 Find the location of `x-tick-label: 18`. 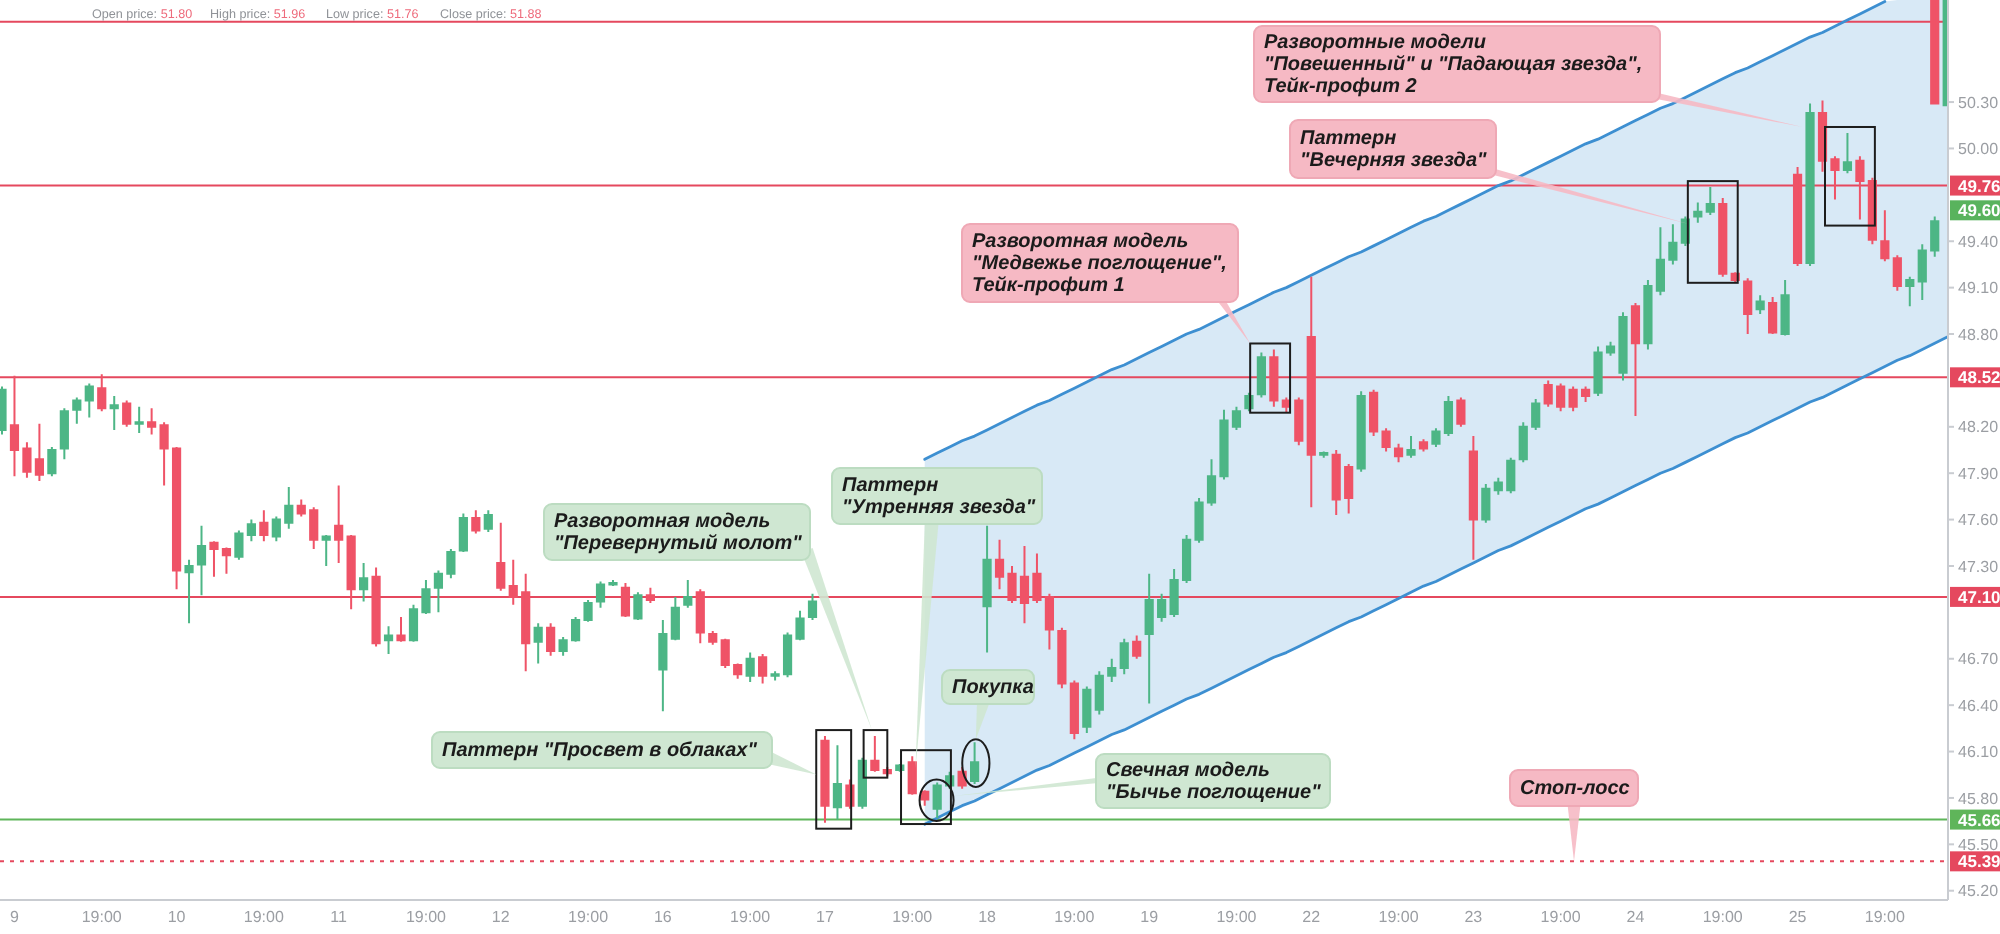

x-tick-label: 18 is located at coordinates (988, 917).